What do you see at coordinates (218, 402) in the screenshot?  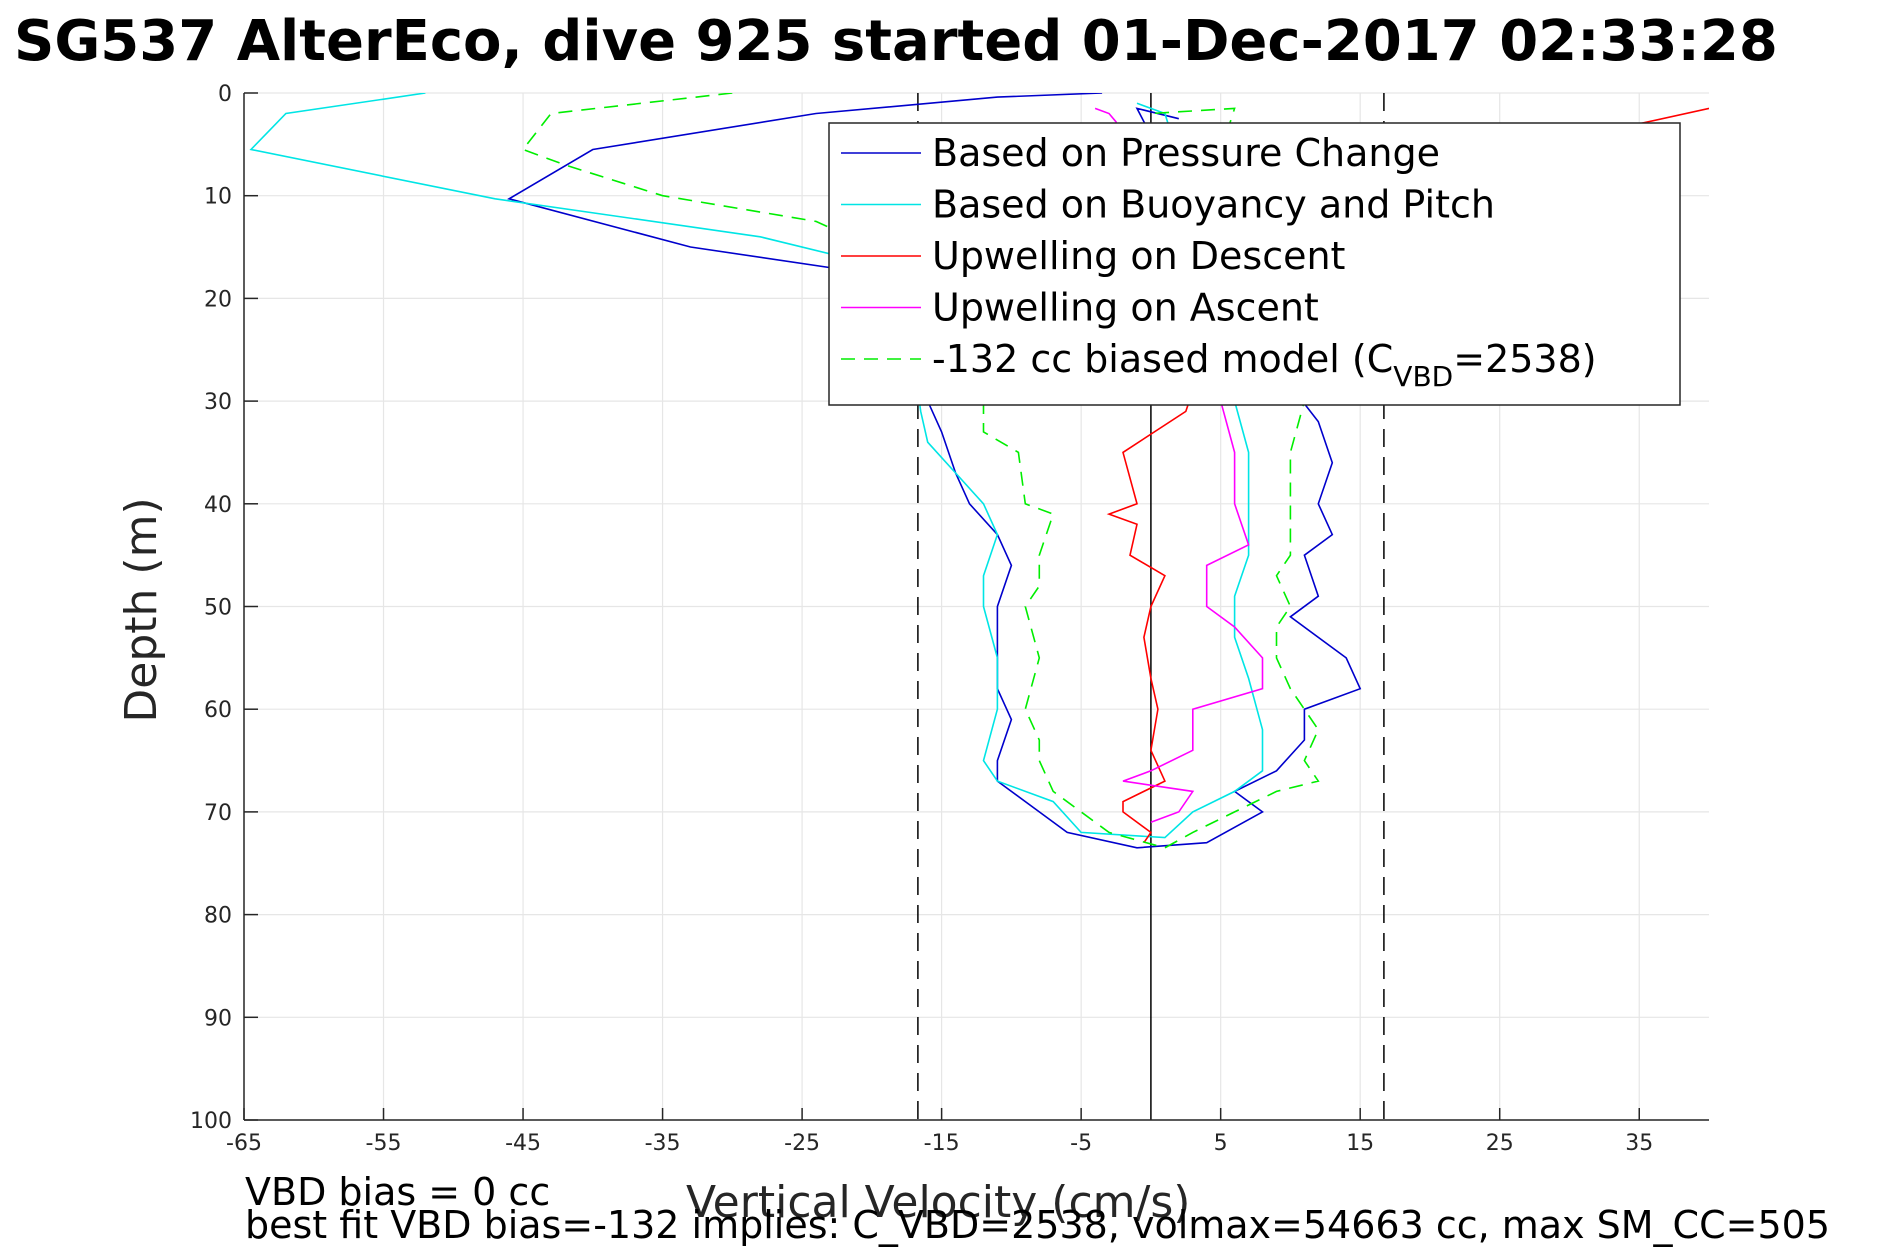 I see `y-tick-label-3: 30` at bounding box center [218, 402].